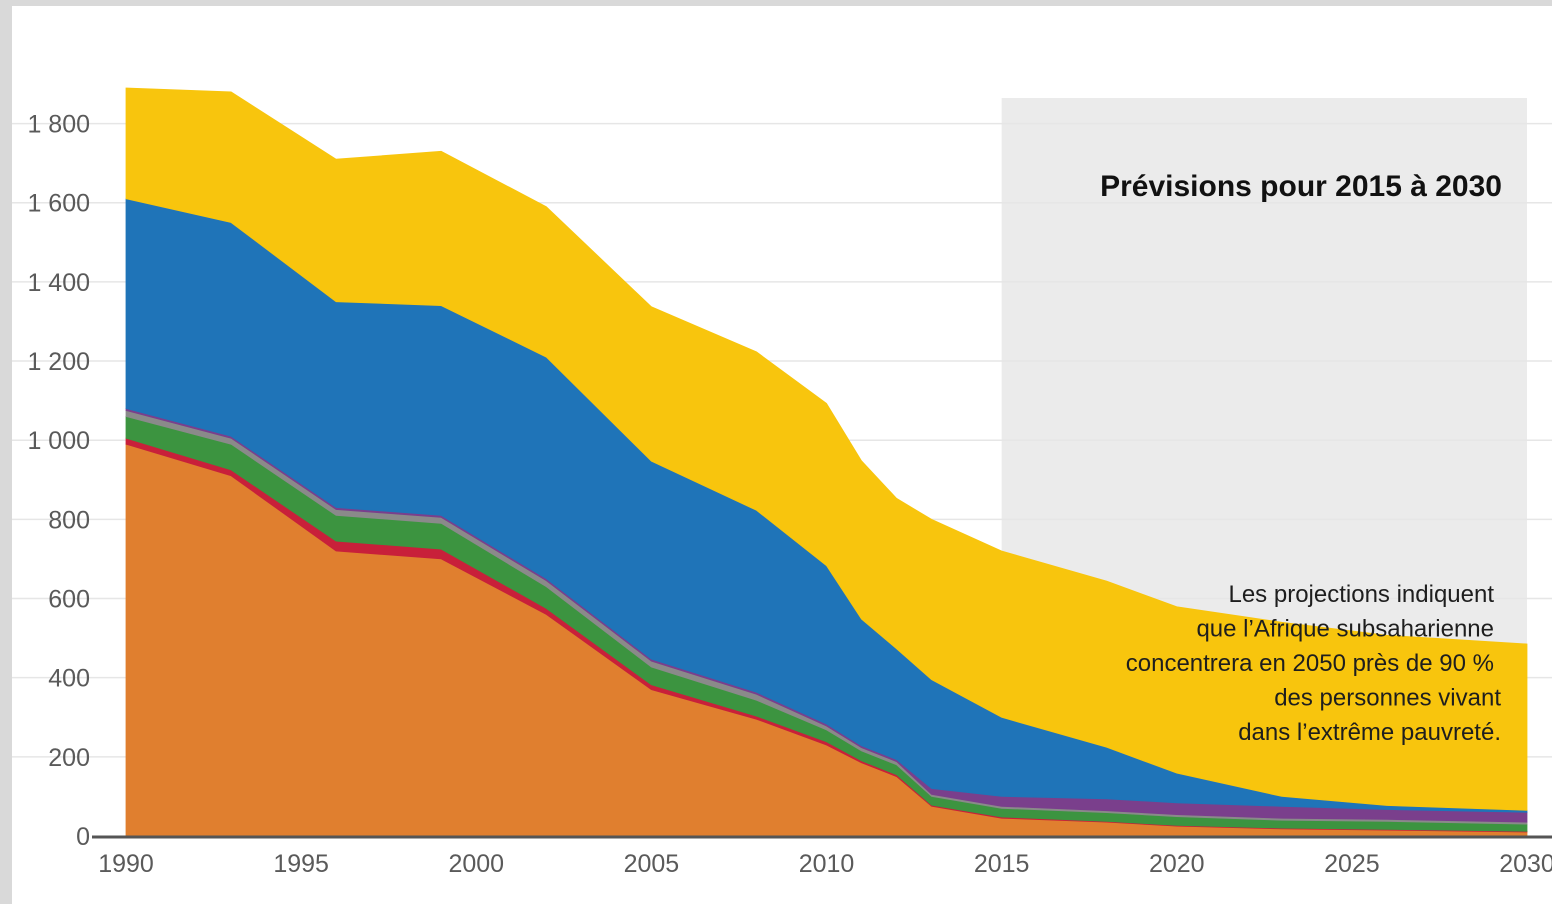 Image resolution: width=1552 pixels, height=904 pixels. Describe the element at coordinates (1361, 594) in the screenshot. I see `projection-note-line: Les projections indiquent` at that location.